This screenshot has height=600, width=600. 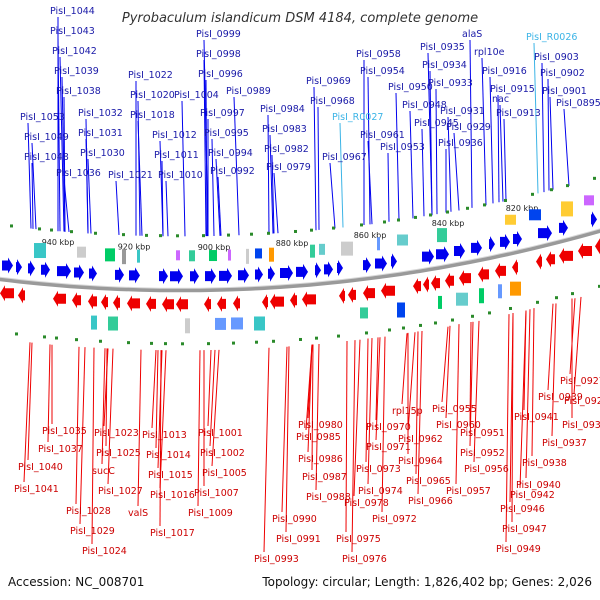 What do you see at coordinates (420, 461) in the screenshot?
I see `gene-label-reverse: PisI_0964` at bounding box center [420, 461].